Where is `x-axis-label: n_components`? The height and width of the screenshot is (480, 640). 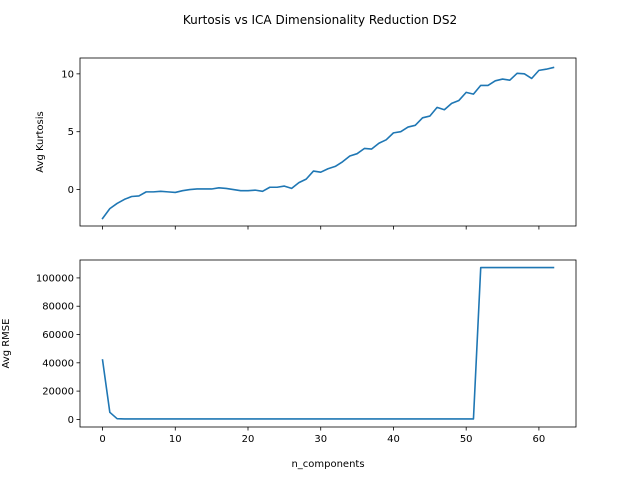
x-axis-label: n_components is located at coordinates (327, 464).